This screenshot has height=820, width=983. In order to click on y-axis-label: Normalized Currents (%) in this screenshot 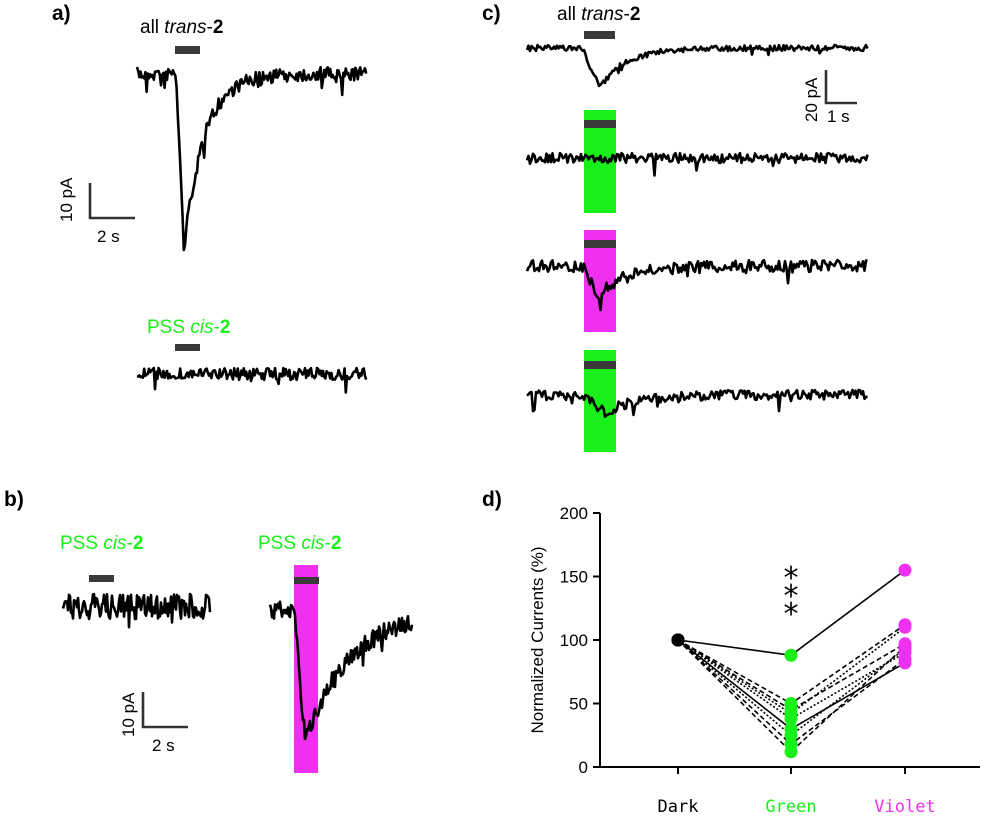, I will do `click(537, 639)`.